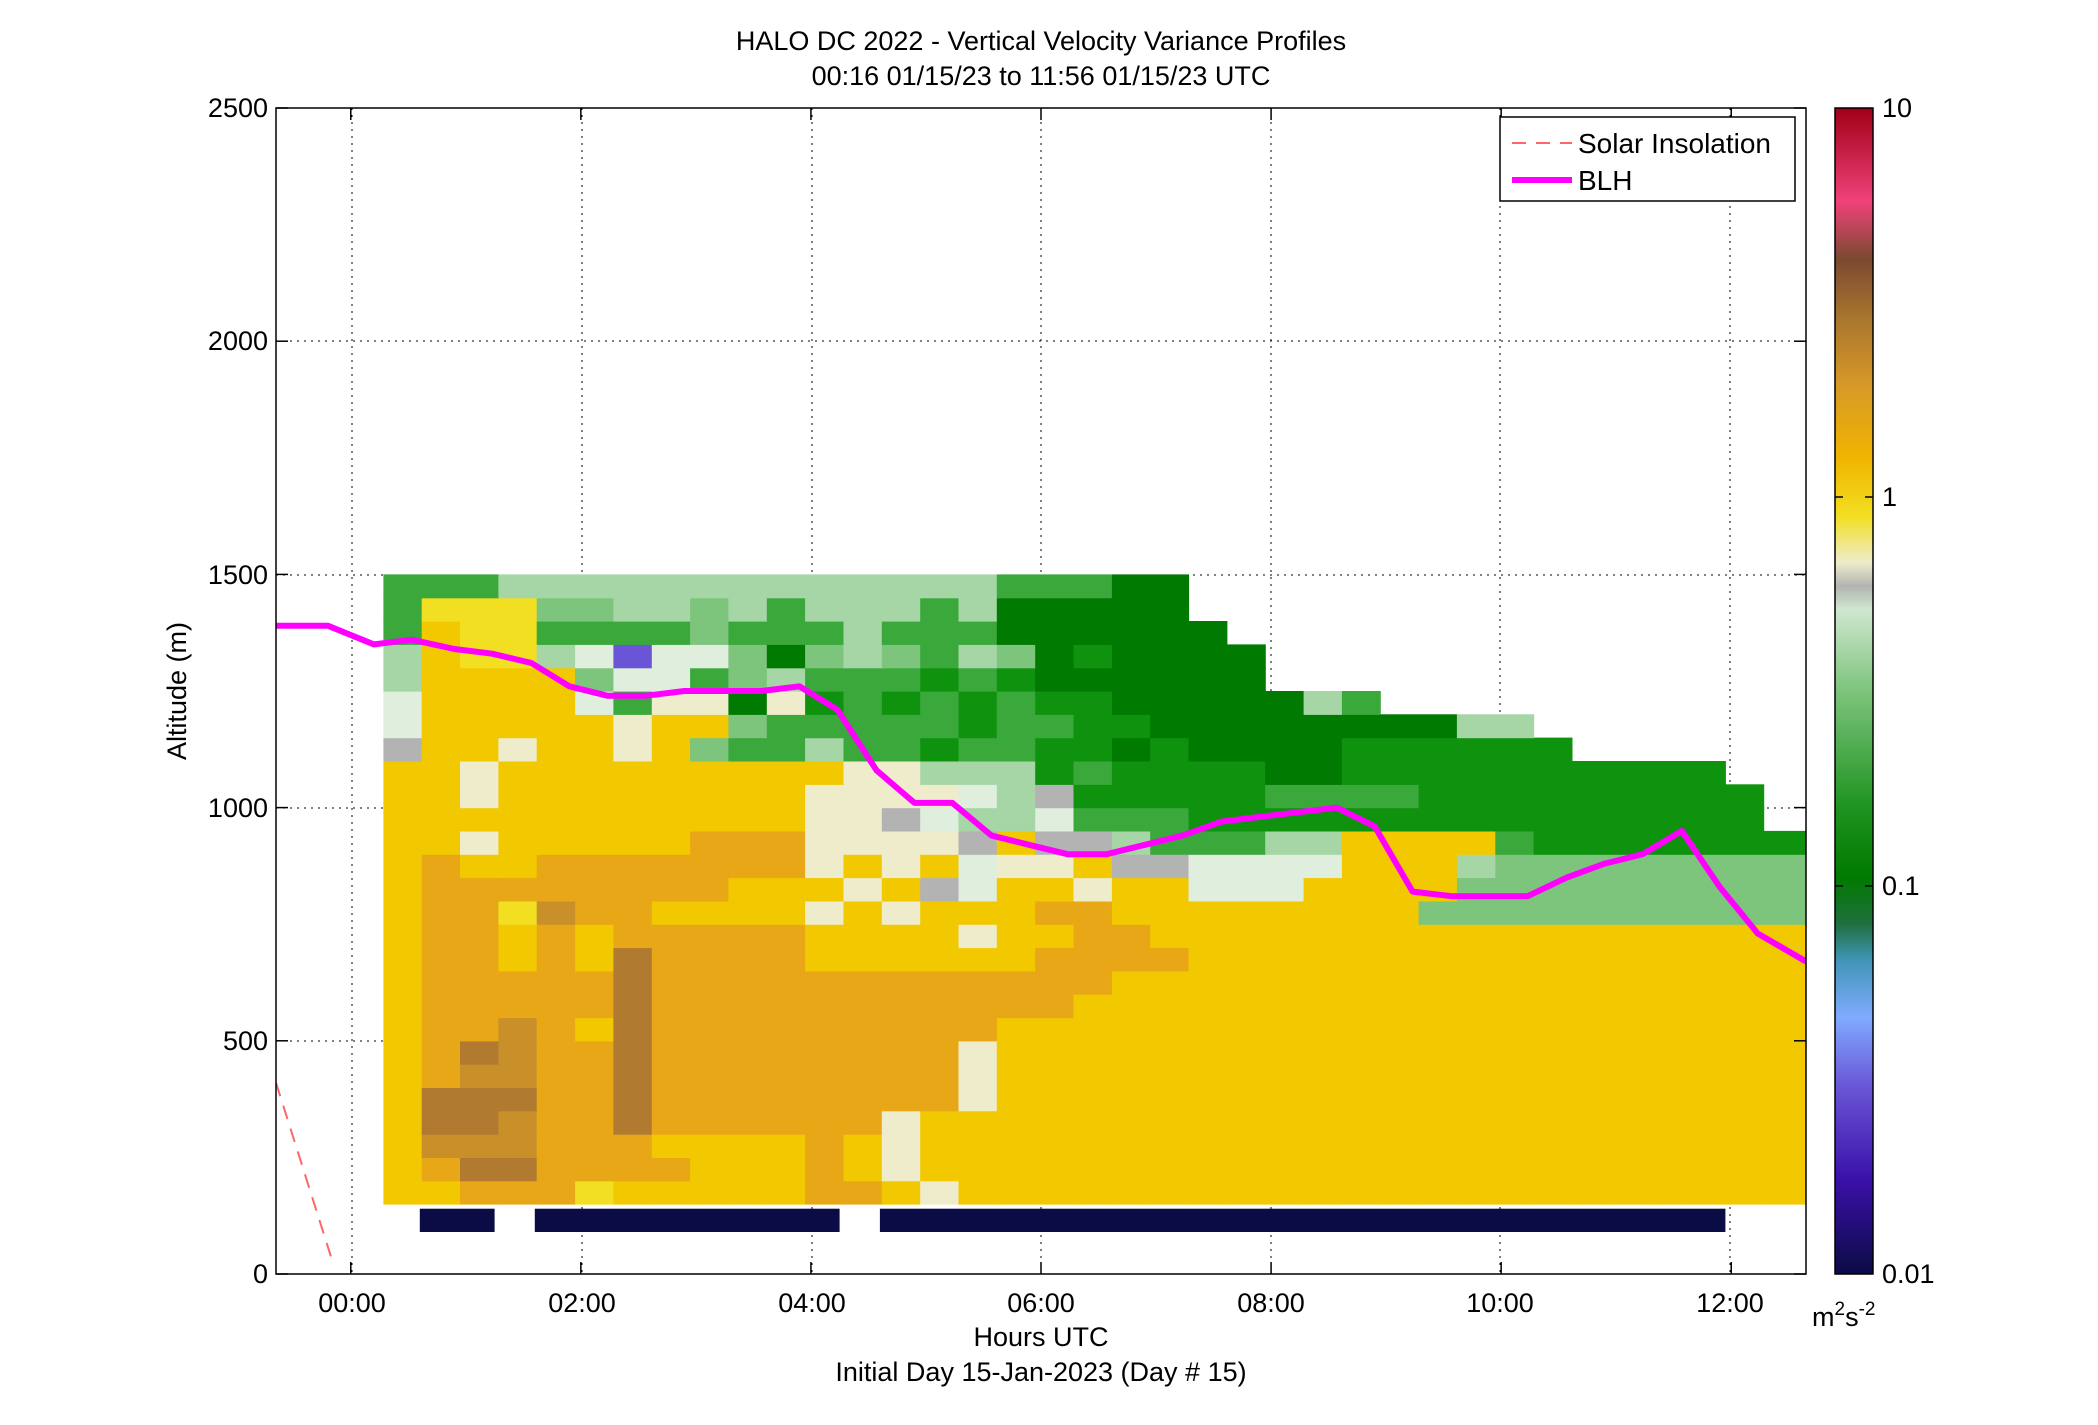 The height and width of the screenshot is (1425, 2098). I want to click on y-tick-label: 0, so click(260, 1274).